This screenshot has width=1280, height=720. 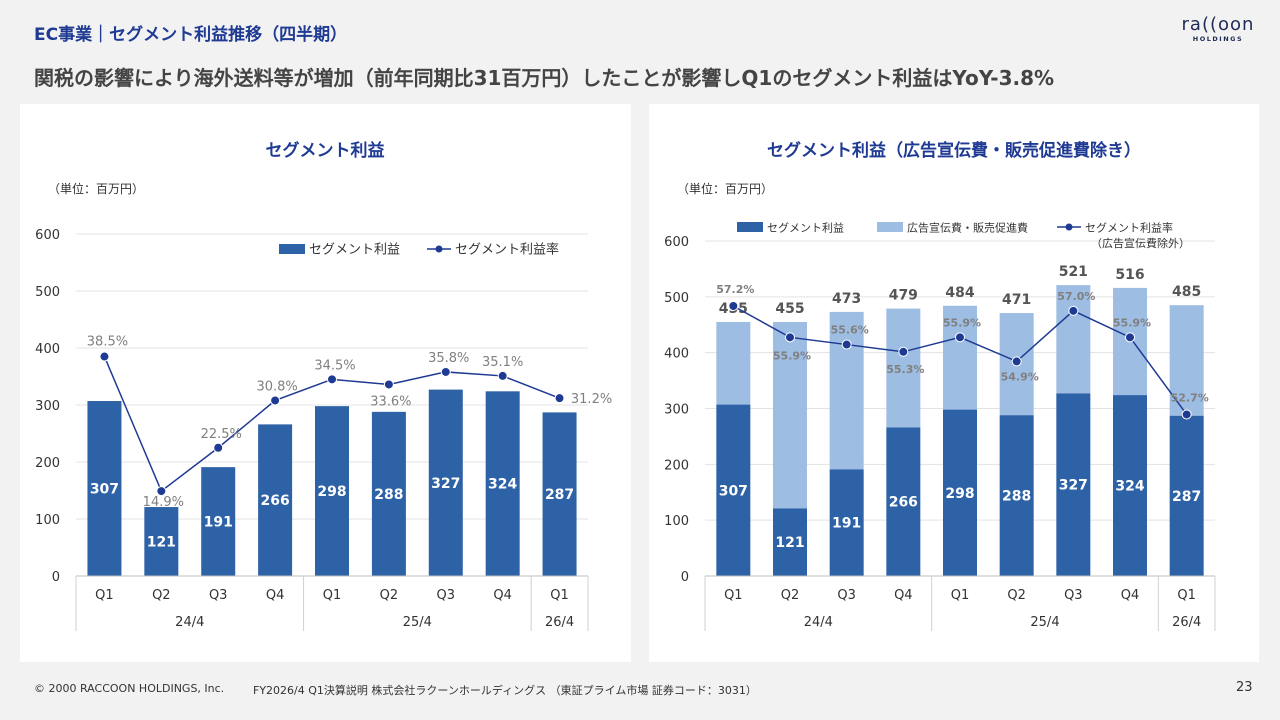 What do you see at coordinates (959, 293) in the screenshot?
I see `total-value-label: 484` at bounding box center [959, 293].